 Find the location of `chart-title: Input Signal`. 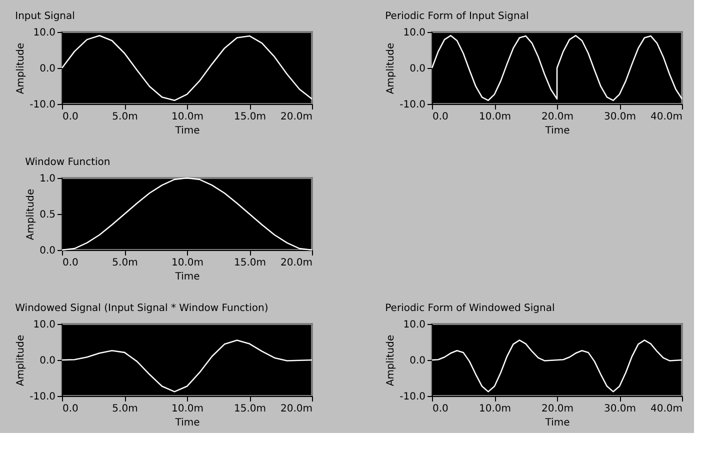

chart-title: Input Signal is located at coordinates (45, 16).